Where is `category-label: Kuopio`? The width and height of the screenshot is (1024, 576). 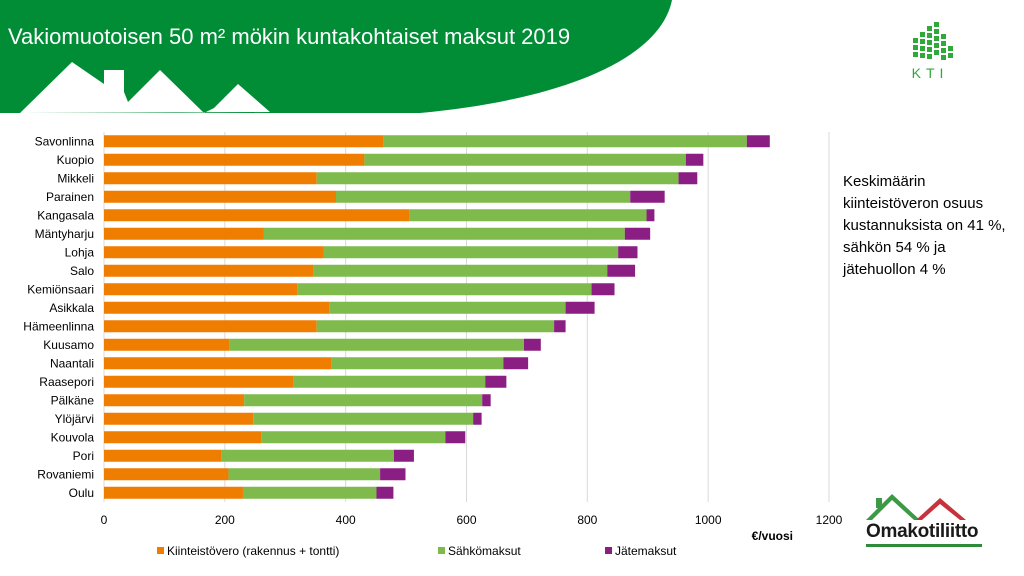 category-label: Kuopio is located at coordinates (76, 160).